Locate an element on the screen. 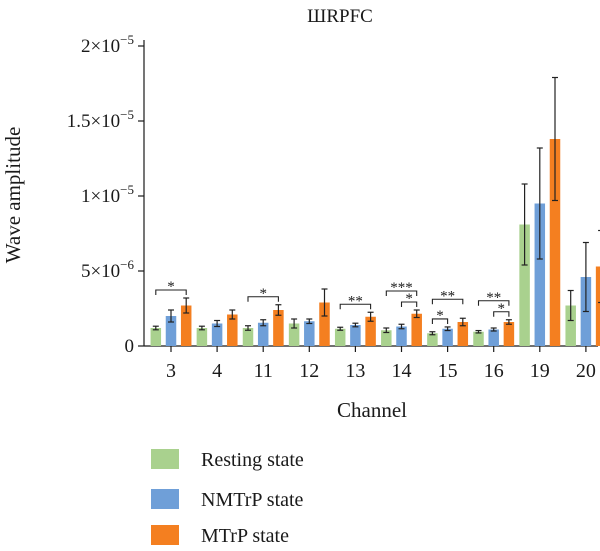  legend-swatch-resting is located at coordinates (165, 459).